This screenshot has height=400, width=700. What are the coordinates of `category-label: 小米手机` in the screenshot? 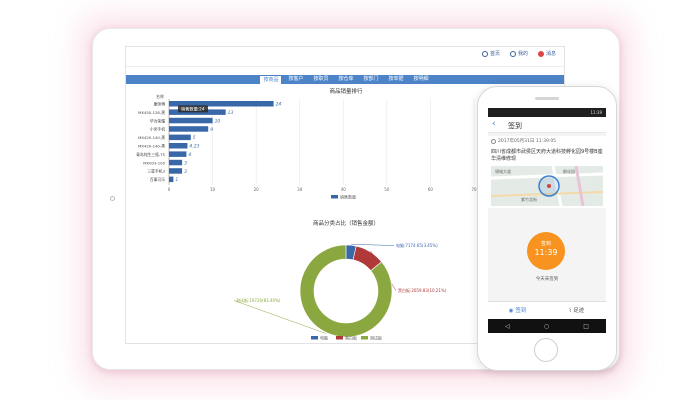 It's located at (157, 129).